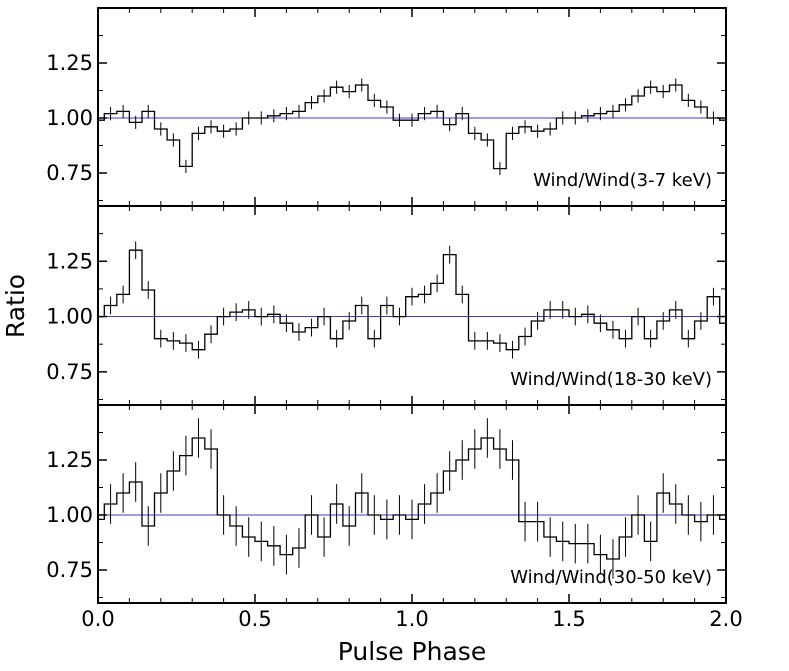 The height and width of the screenshot is (671, 789). What do you see at coordinates (622, 180) in the screenshot?
I see `panel-label: Wind/Wind(3-7 keV)` at bounding box center [622, 180].